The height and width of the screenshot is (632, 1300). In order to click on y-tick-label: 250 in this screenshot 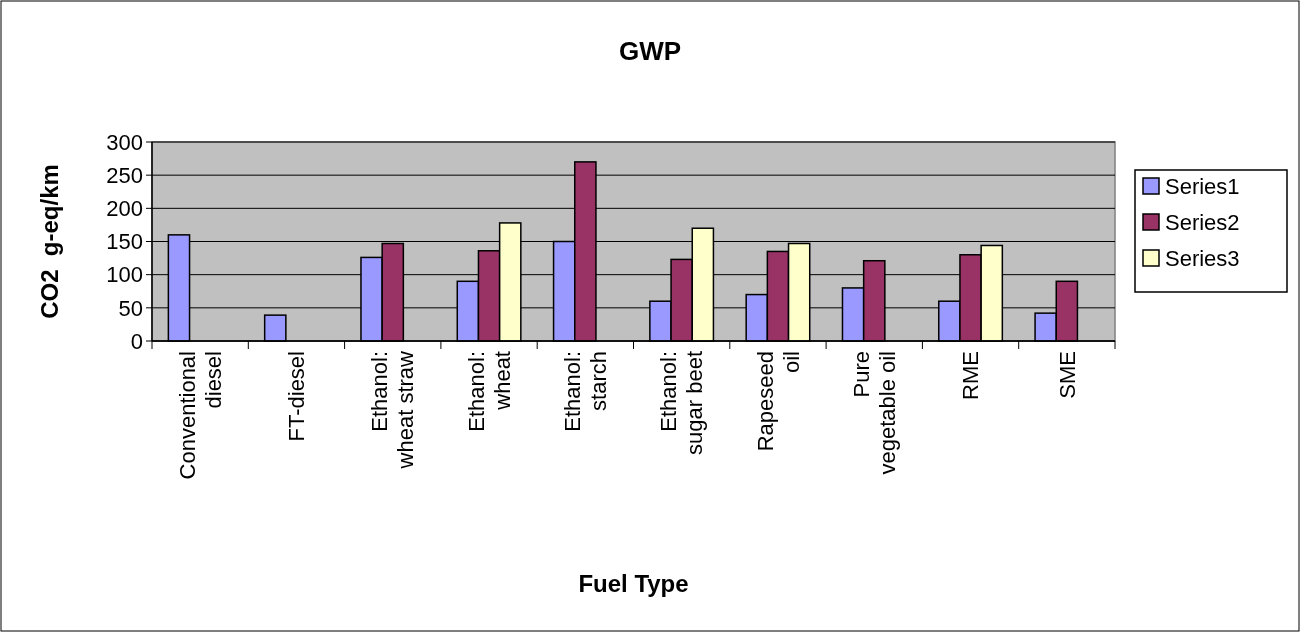, I will do `click(124, 175)`.